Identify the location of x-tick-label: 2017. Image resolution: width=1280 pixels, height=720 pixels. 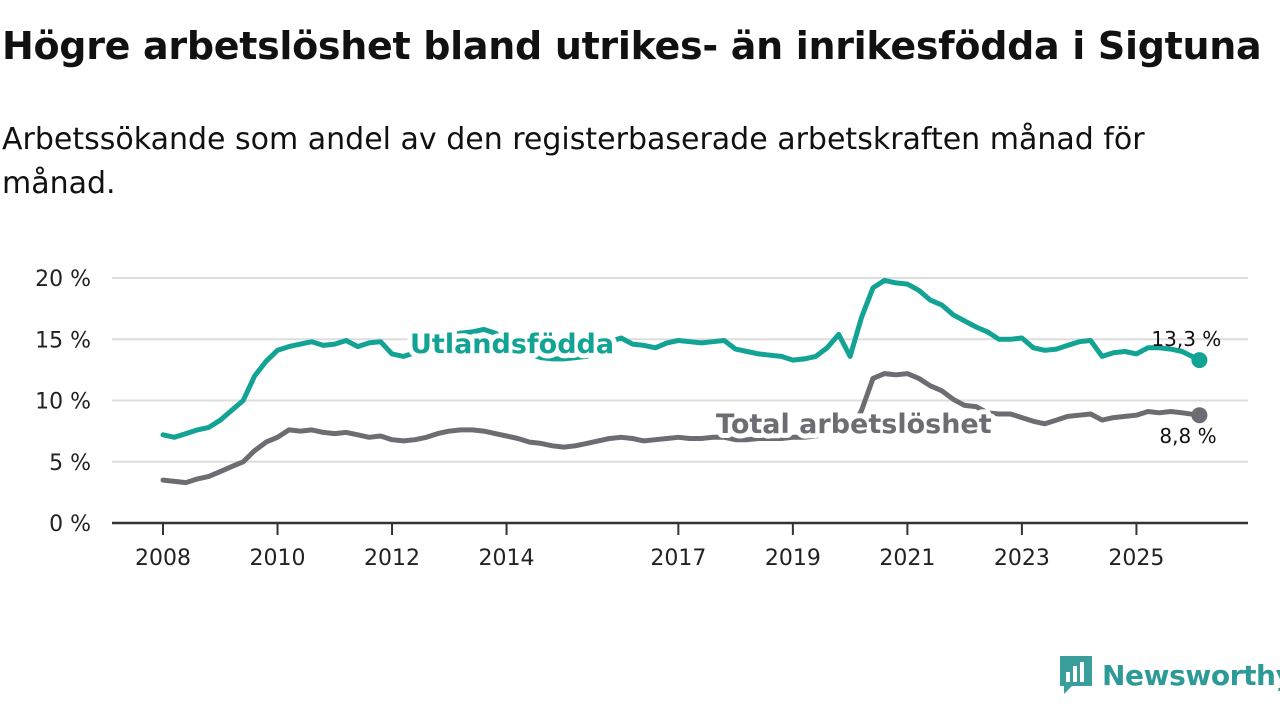
(678, 558).